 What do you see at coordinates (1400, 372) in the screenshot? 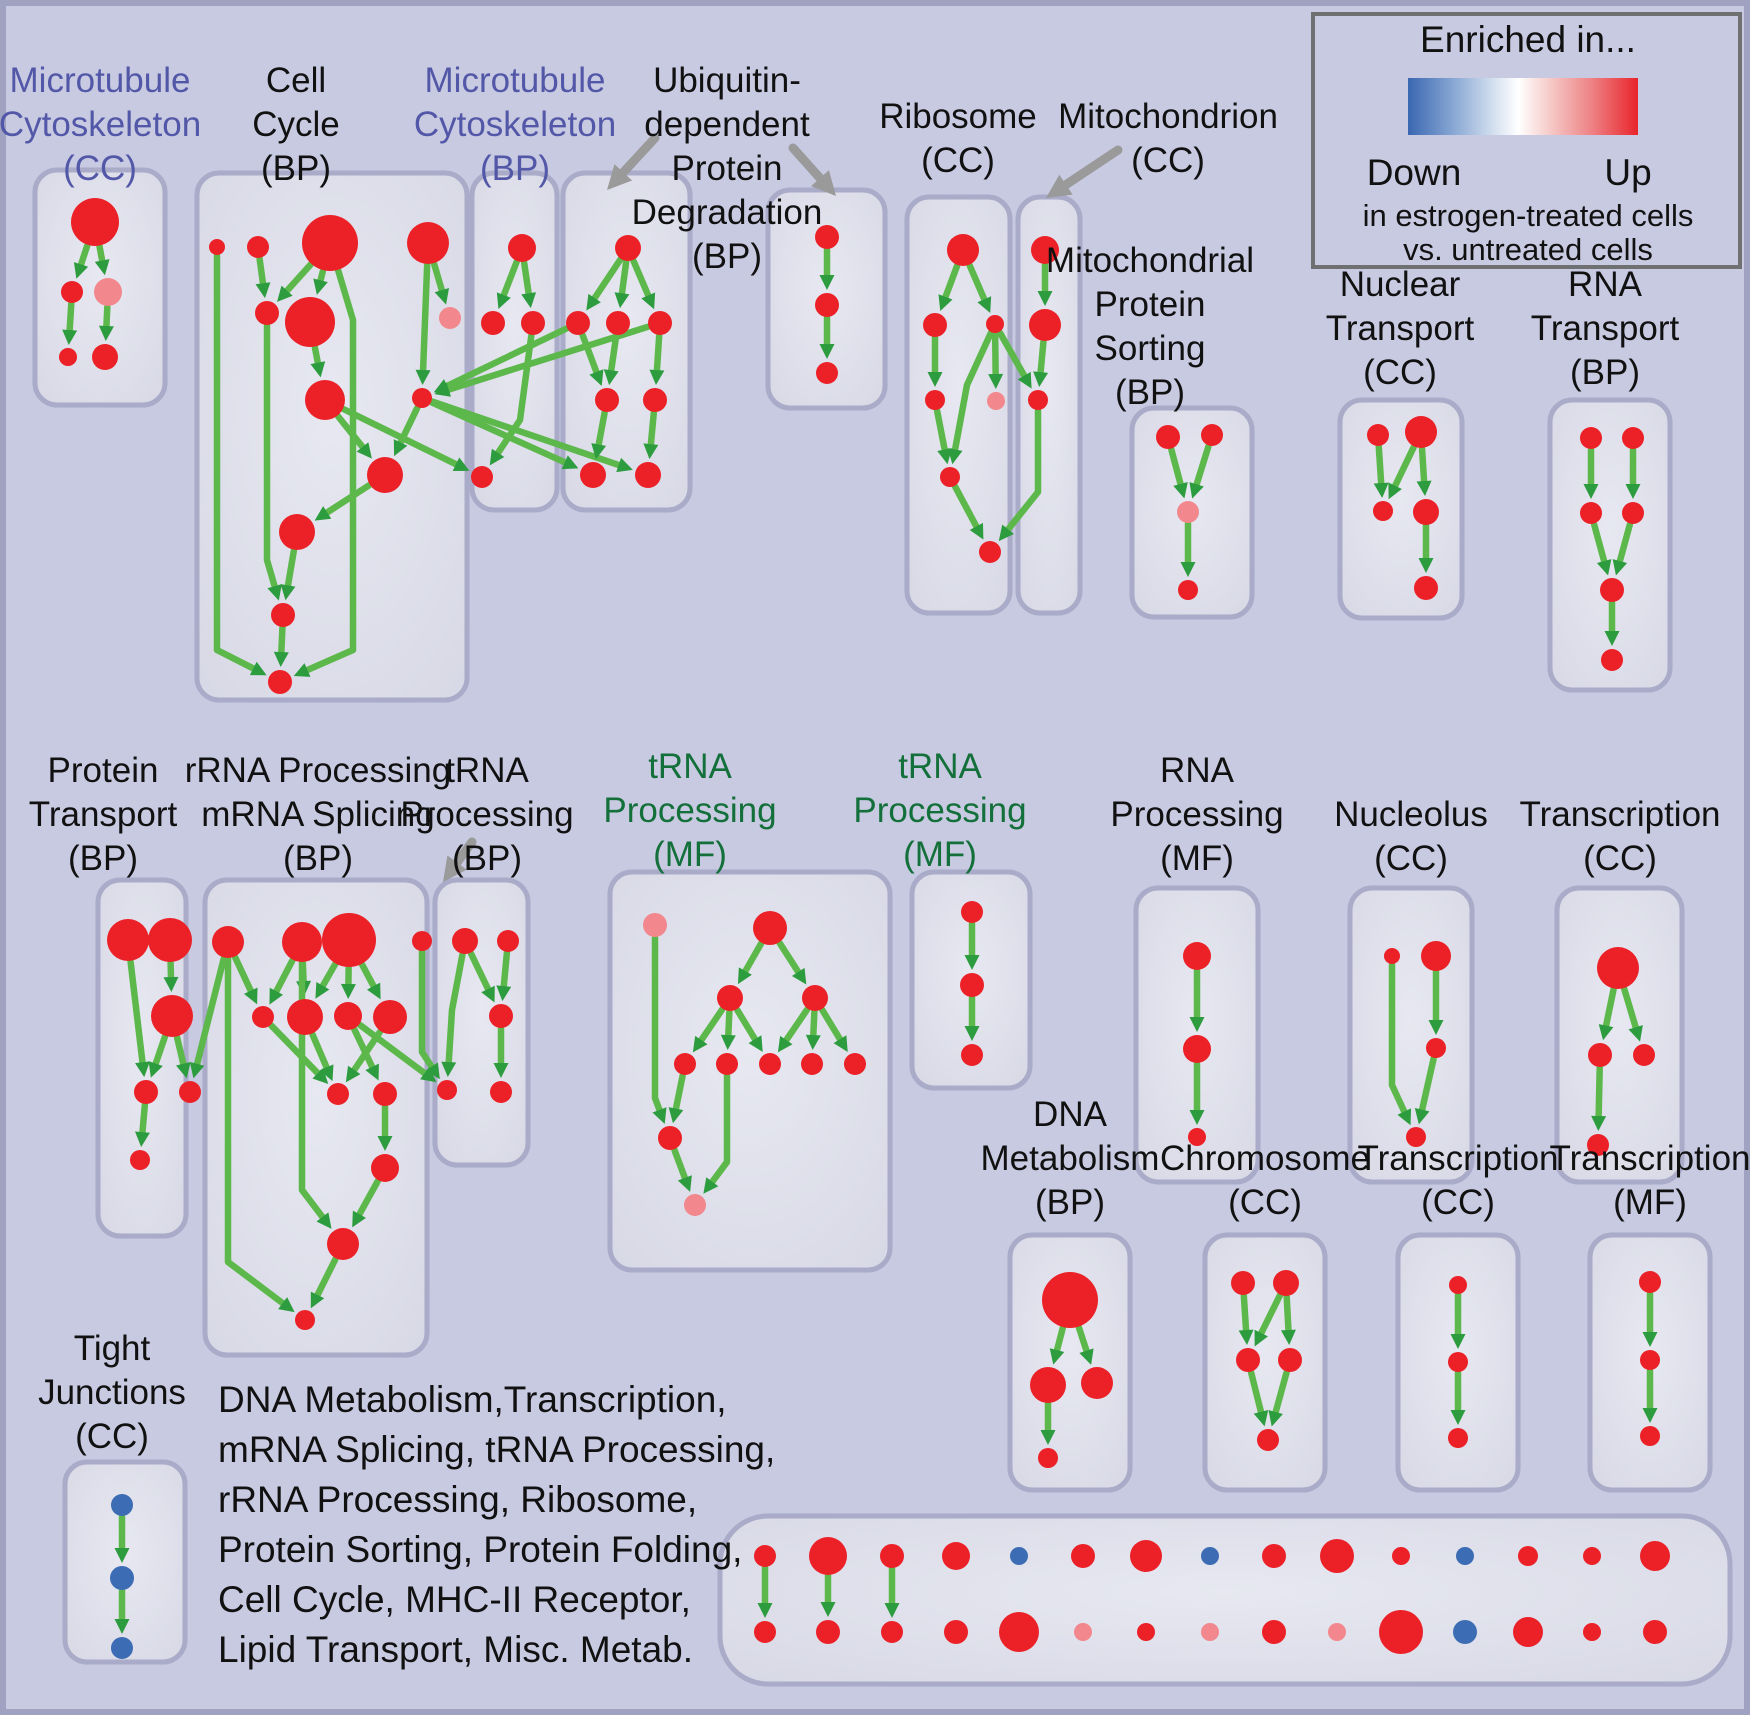
I see `cluster-label-nuclear-transport-cc-line2: (CC)` at bounding box center [1400, 372].